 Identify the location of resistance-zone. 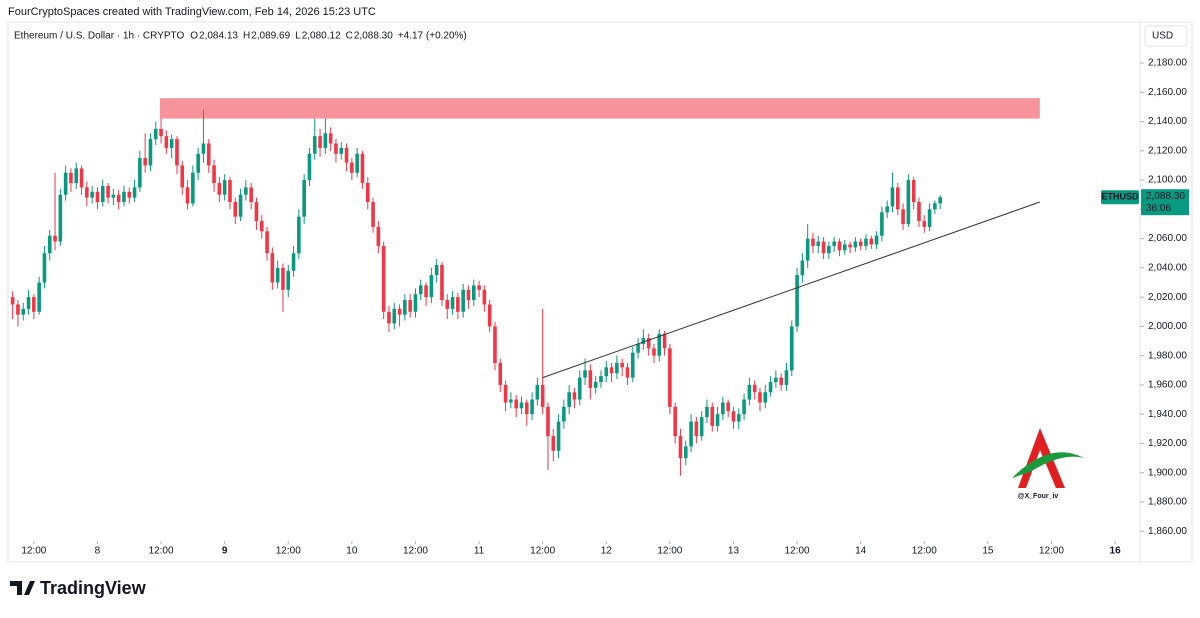
(599, 108).